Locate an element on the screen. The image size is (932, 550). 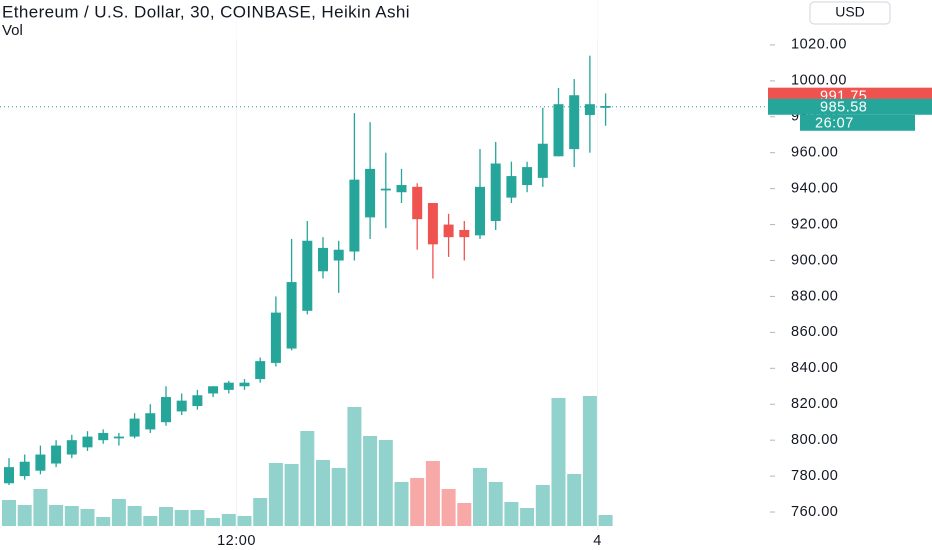
currency-label: USD is located at coordinates (850, 12).